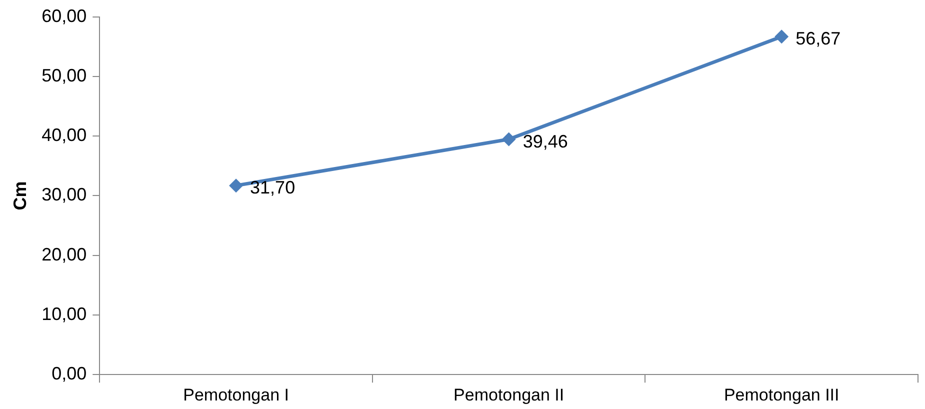 The image size is (925, 409). Describe the element at coordinates (64, 16) in the screenshot. I see `y-tick-label: 60,00` at that location.